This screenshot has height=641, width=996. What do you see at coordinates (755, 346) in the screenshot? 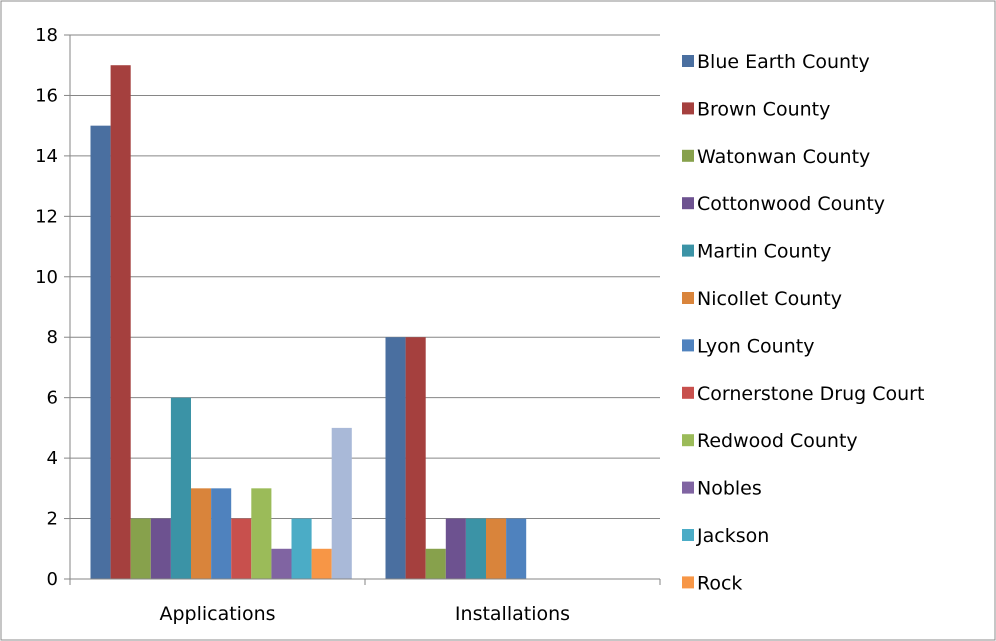
I see `legend-label: Lyon County` at bounding box center [755, 346].